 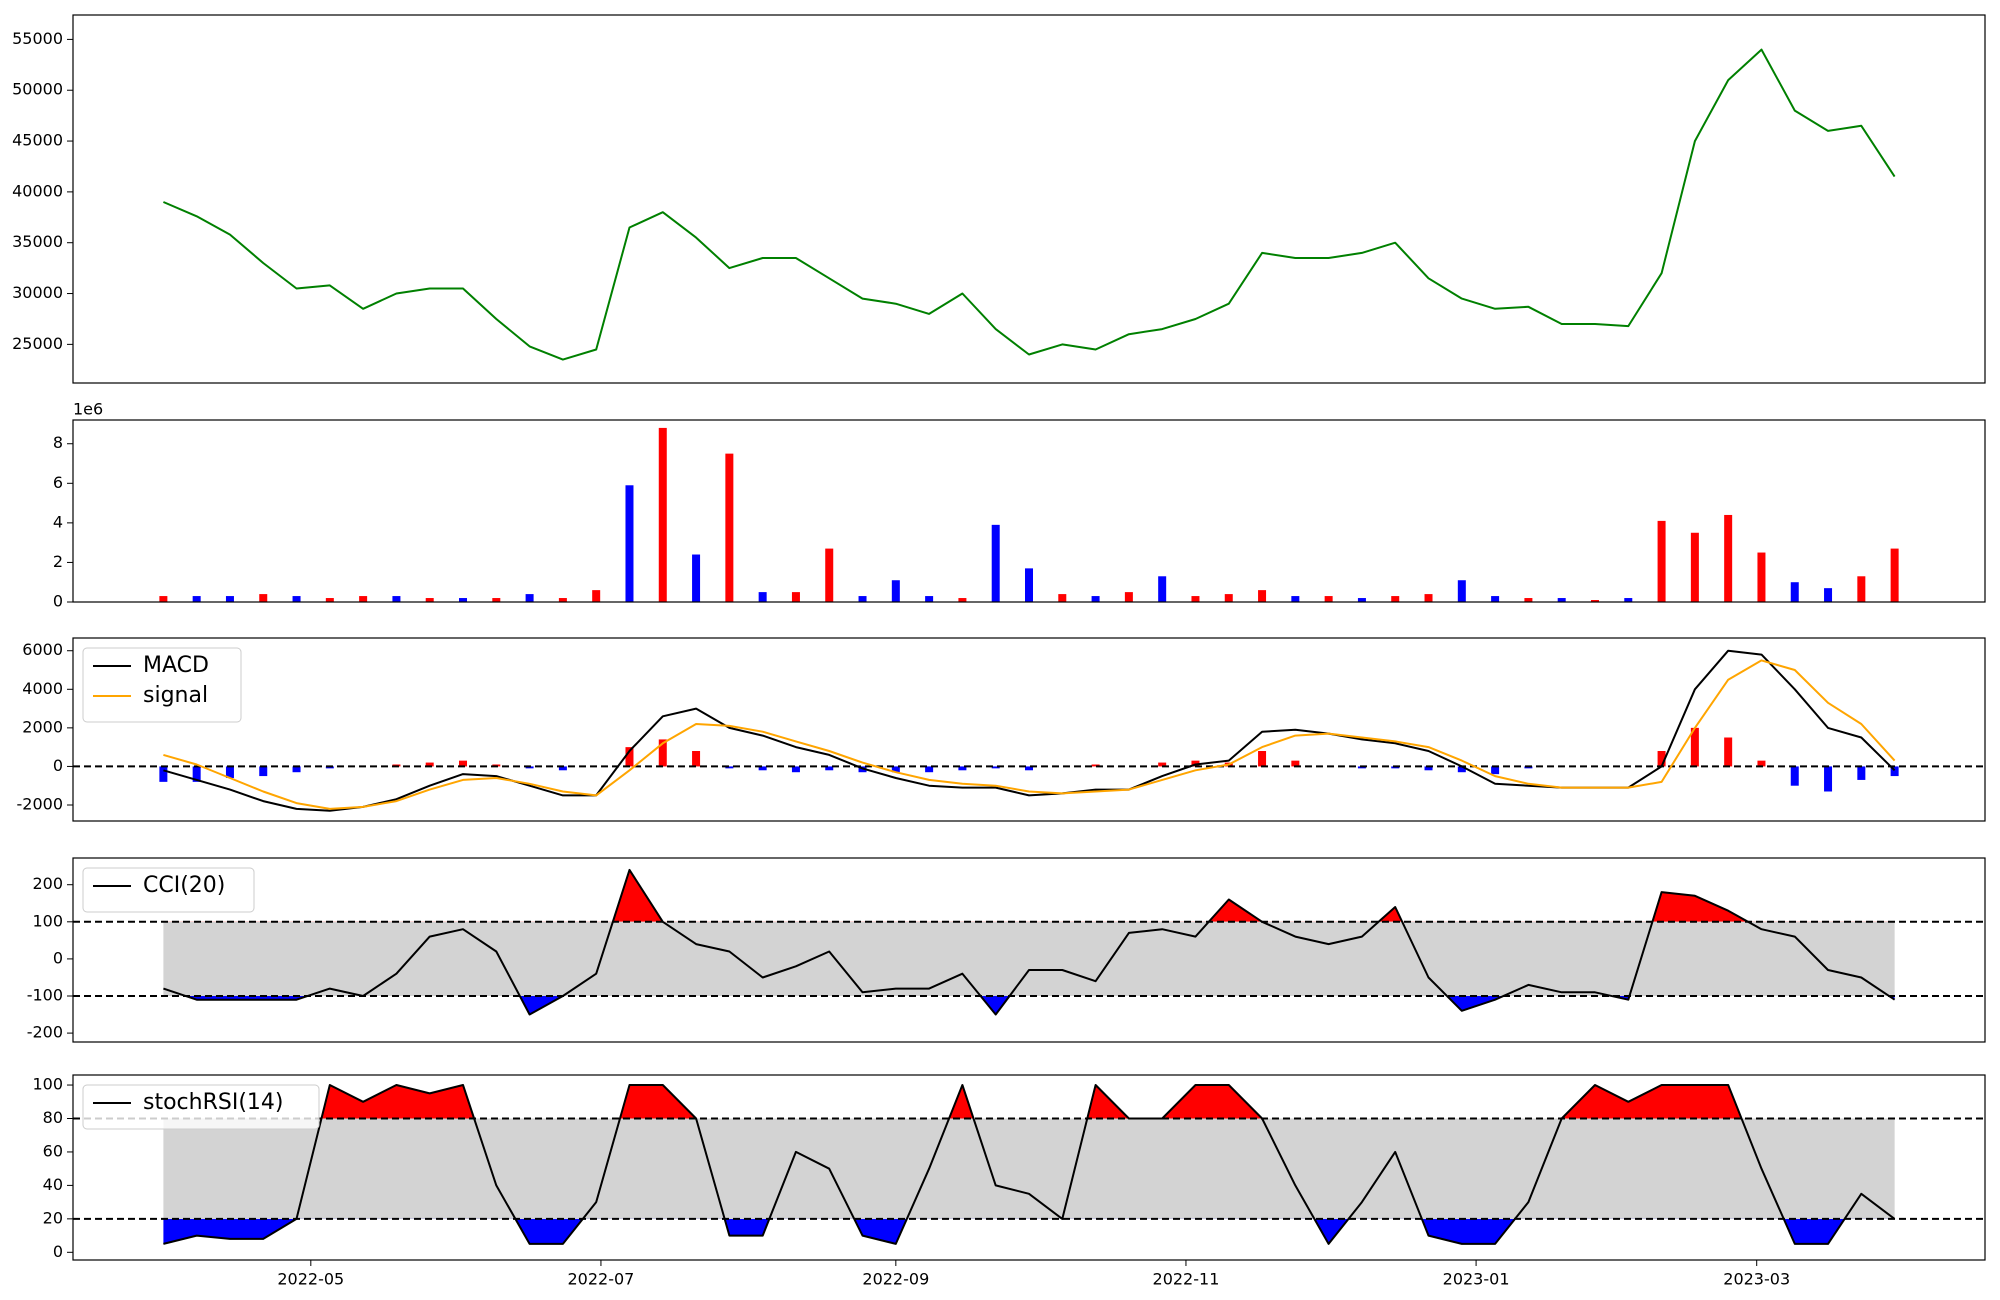 What do you see at coordinates (1029, 1231) in the screenshot?
I see `oversold-fill` at bounding box center [1029, 1231].